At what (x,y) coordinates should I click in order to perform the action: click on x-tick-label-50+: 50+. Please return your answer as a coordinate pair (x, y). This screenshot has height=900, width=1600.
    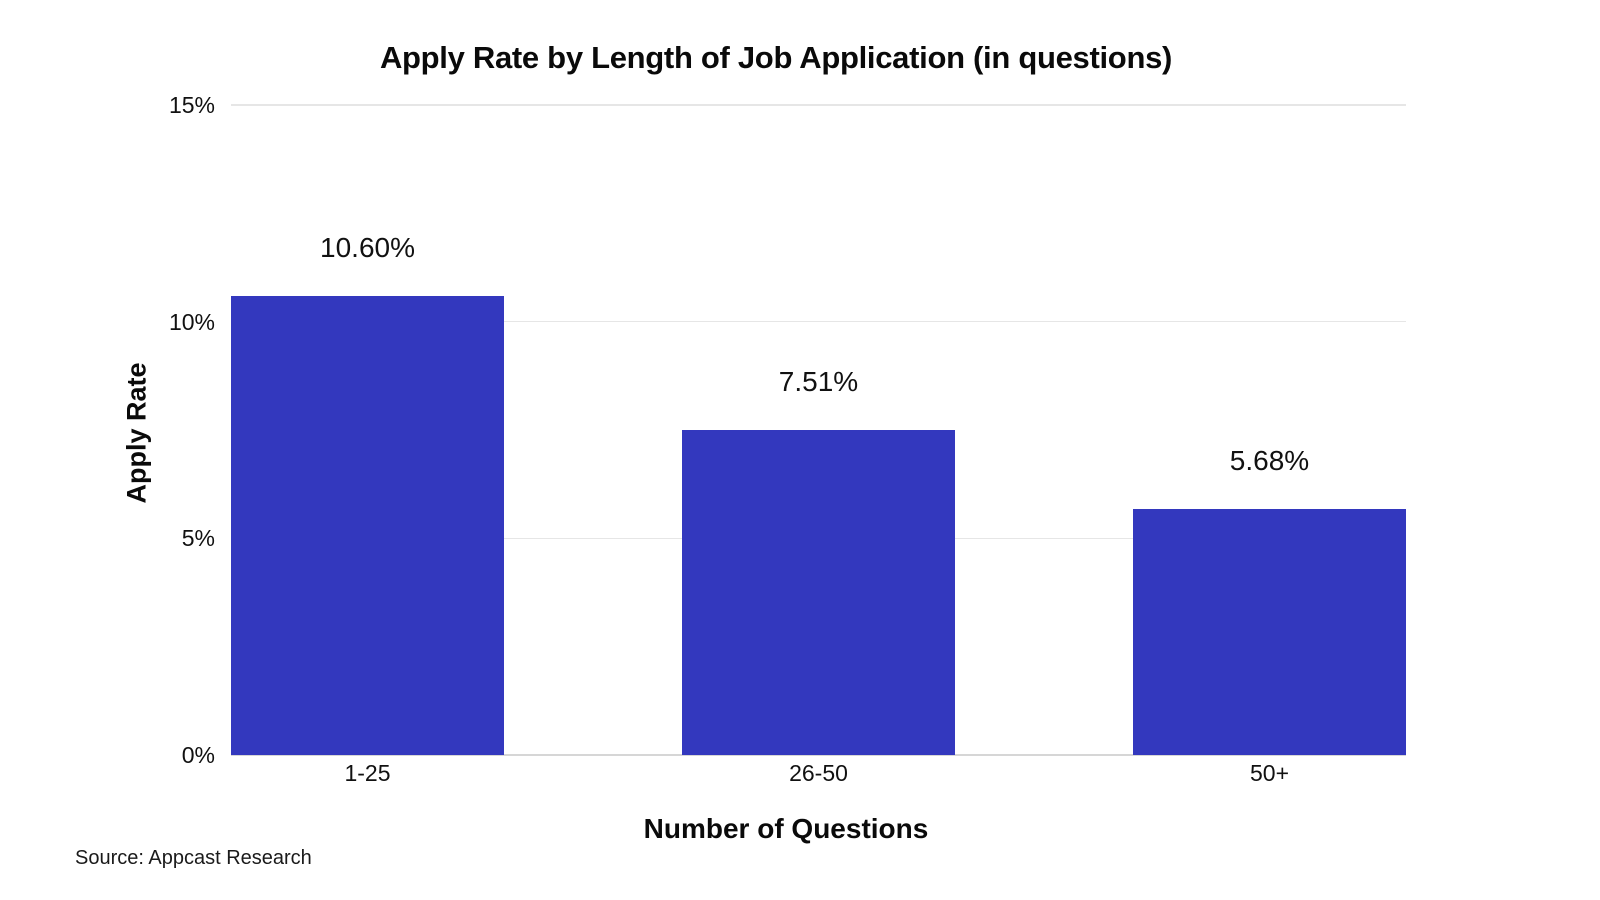
    Looking at the image, I should click on (1269, 773).